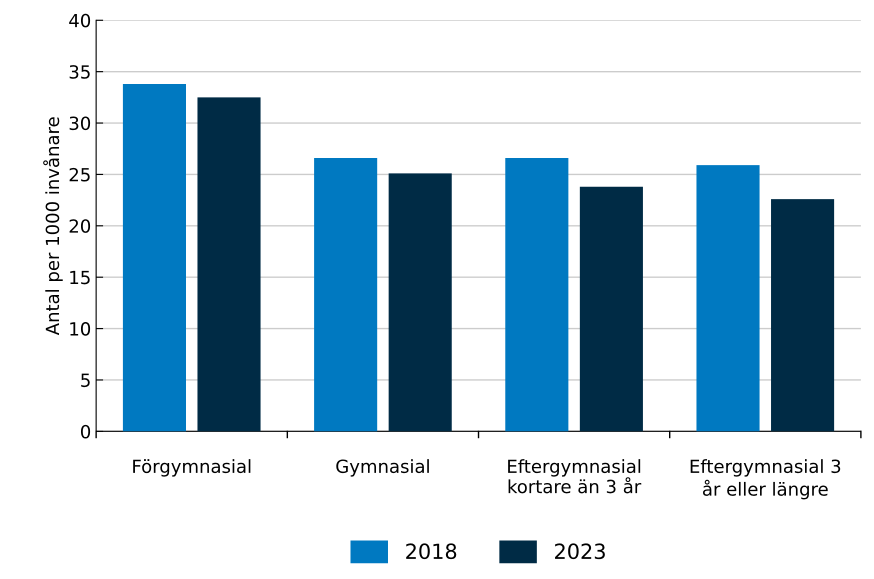  Describe the element at coordinates (580, 551) in the screenshot. I see `legend-label: 2023` at that location.